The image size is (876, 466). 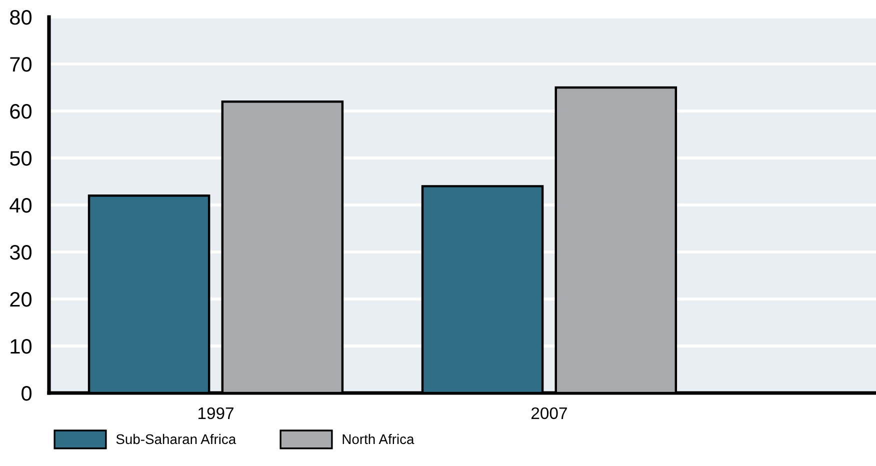 I want to click on y-tick-label: 20, so click(x=21, y=299).